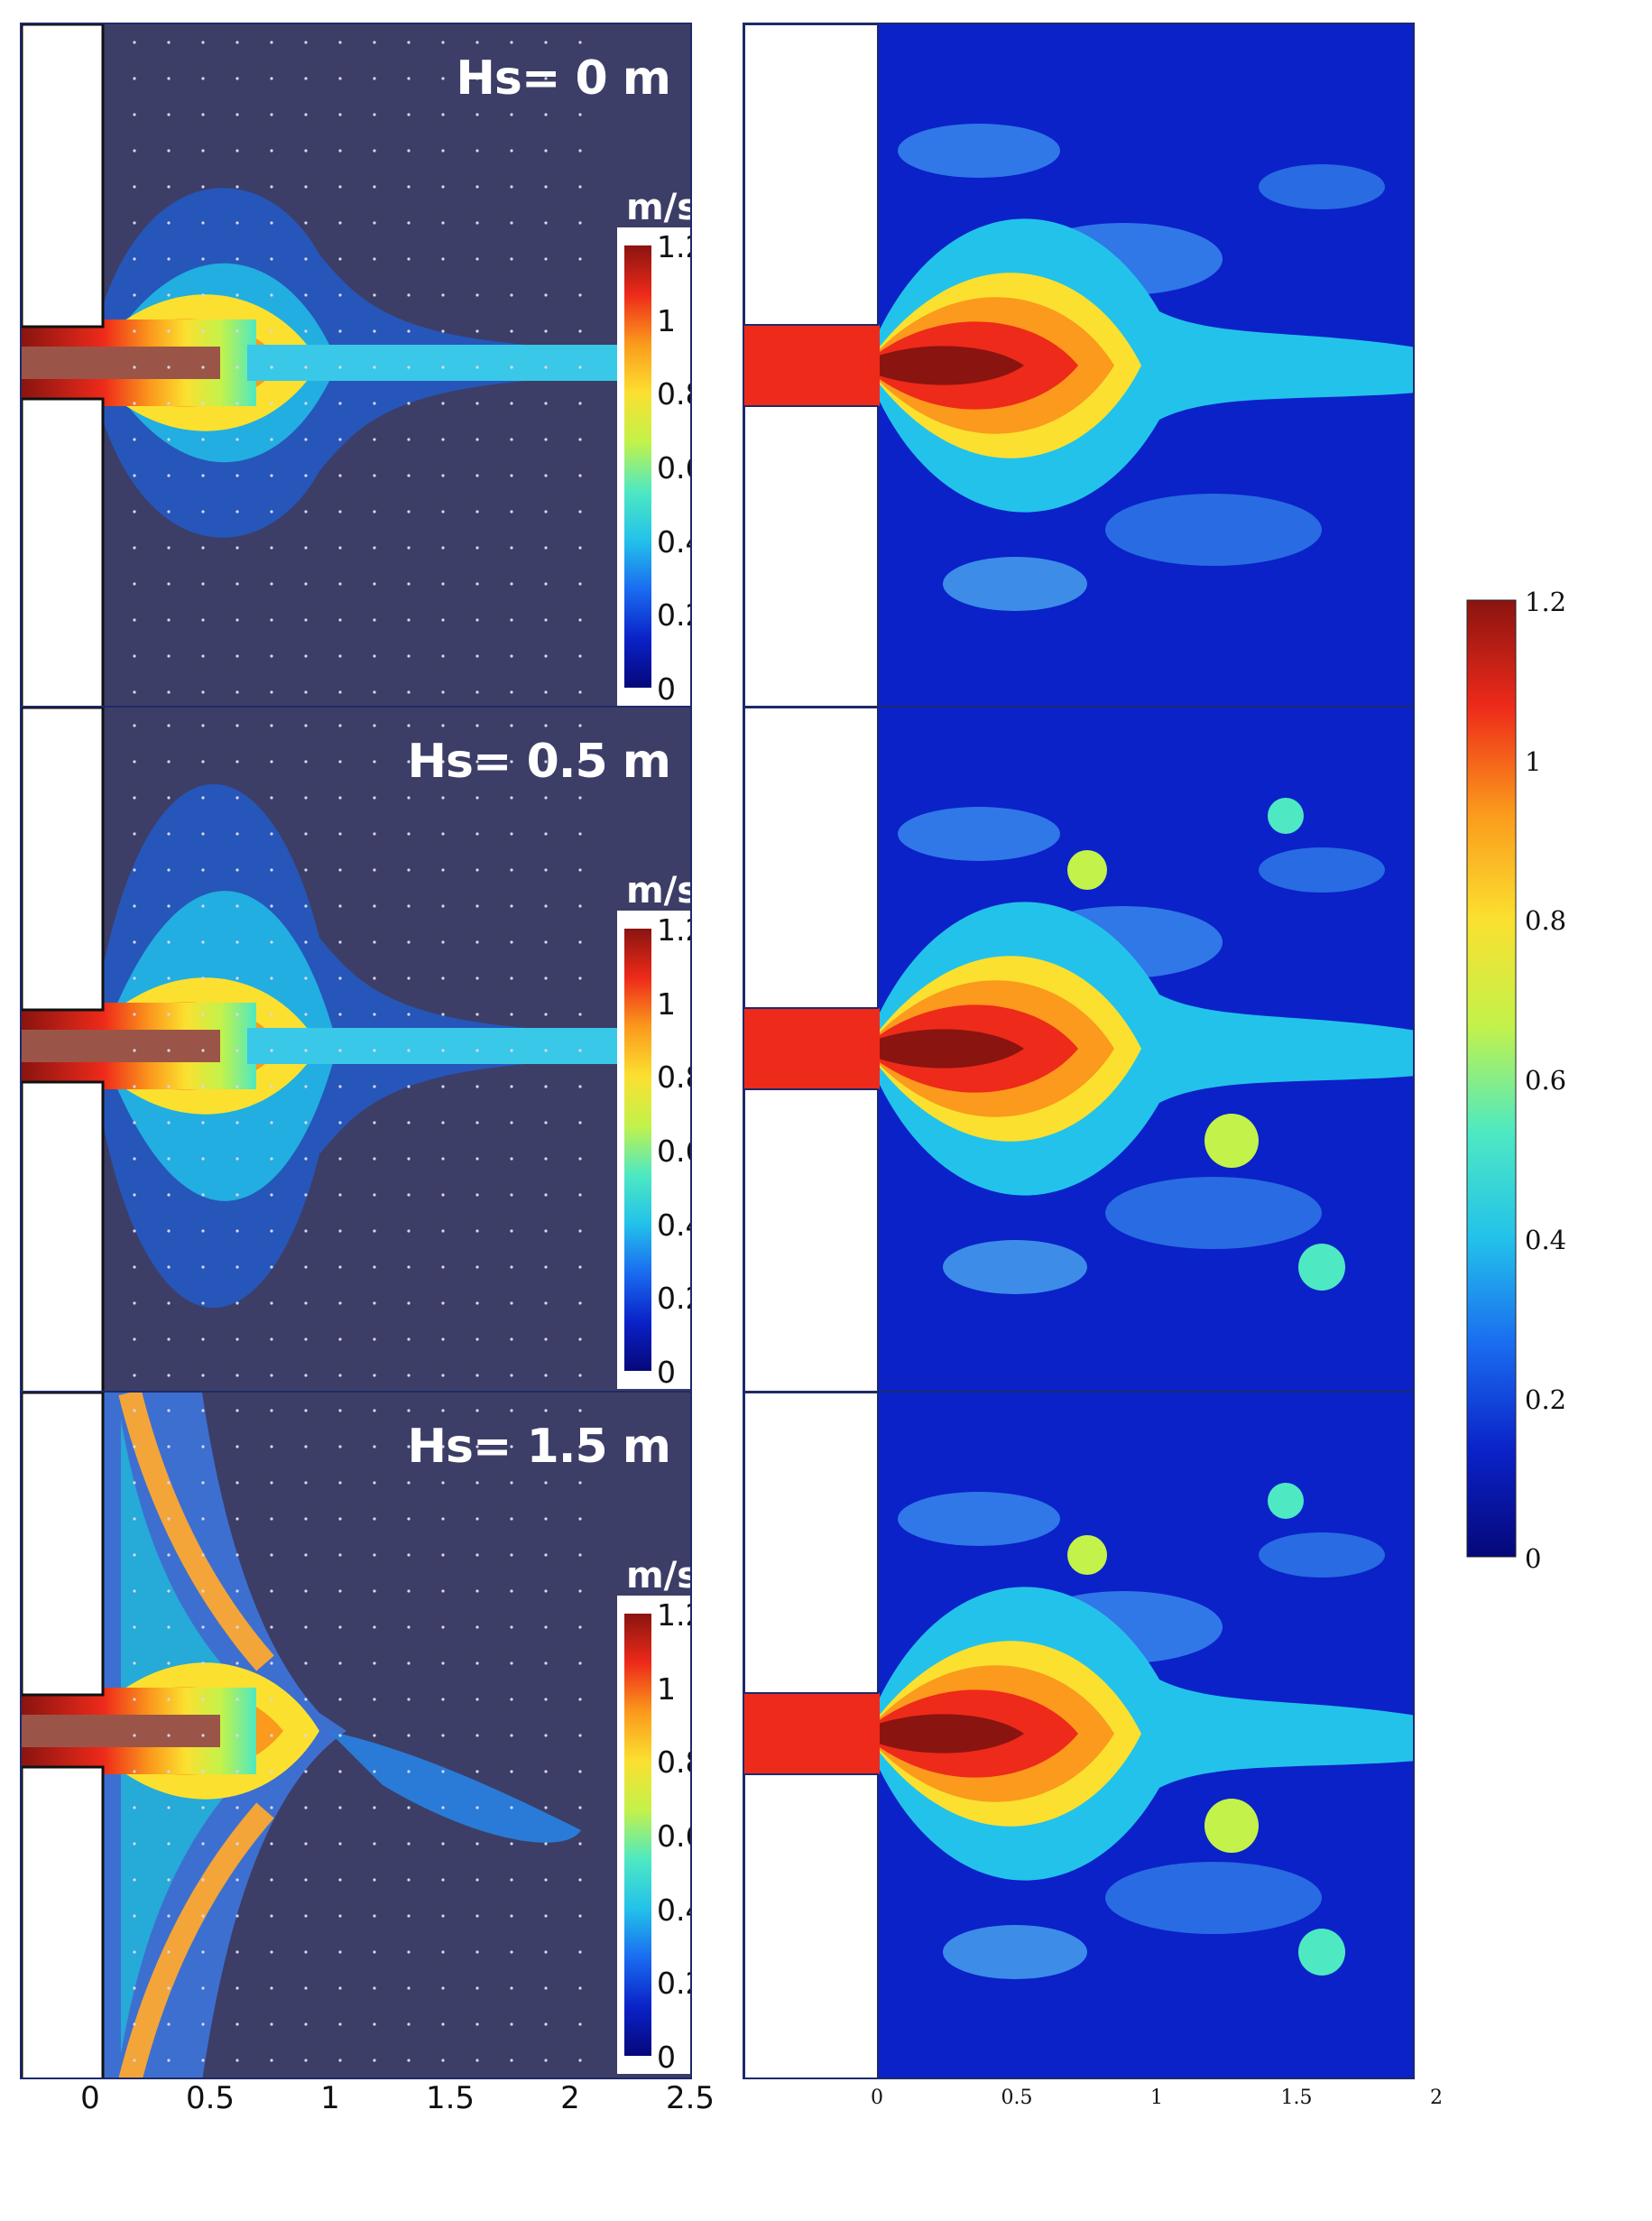 The image size is (1652, 2221). What do you see at coordinates (812, 1048) in the screenshot?
I see `jet-core` at bounding box center [812, 1048].